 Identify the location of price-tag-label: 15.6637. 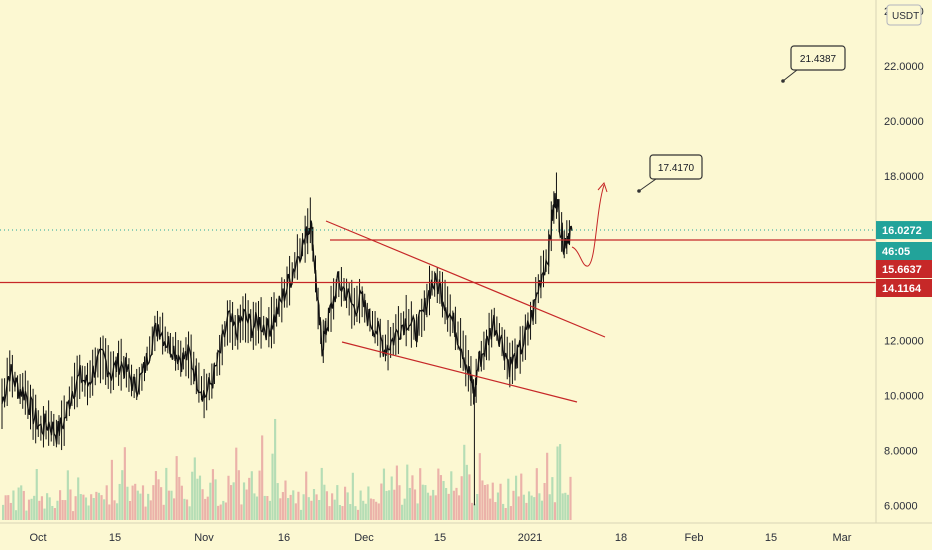
(902, 270).